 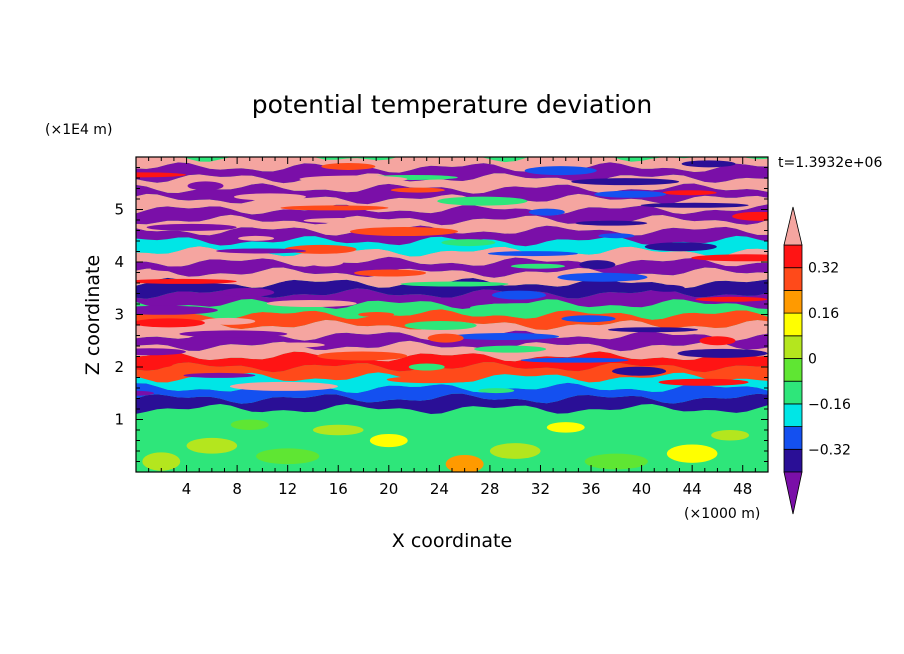 I want to click on y-tick-label: 5, so click(x=119, y=210).